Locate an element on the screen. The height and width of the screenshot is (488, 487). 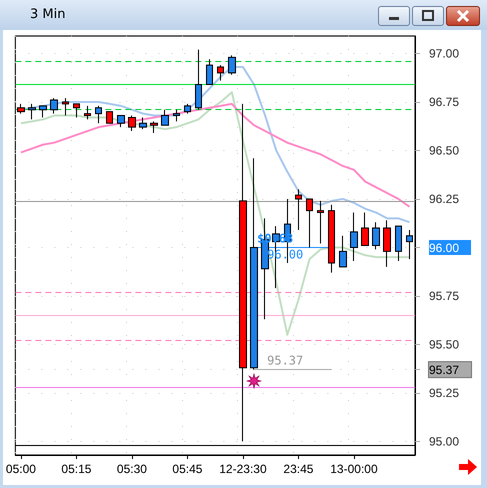
annotation: 95.37 is located at coordinates (285, 361).